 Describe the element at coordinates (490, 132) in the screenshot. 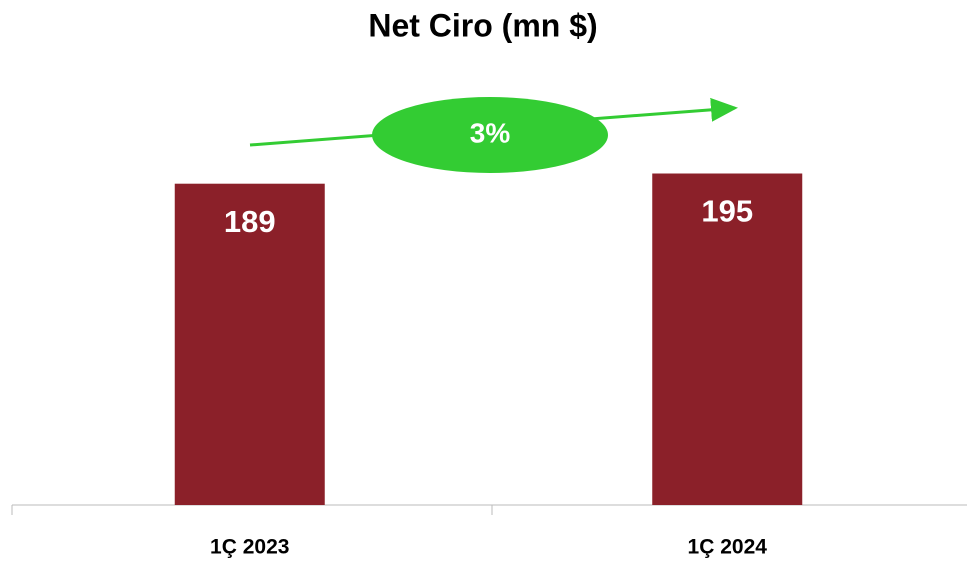

I see `growth-label: 3%` at that location.